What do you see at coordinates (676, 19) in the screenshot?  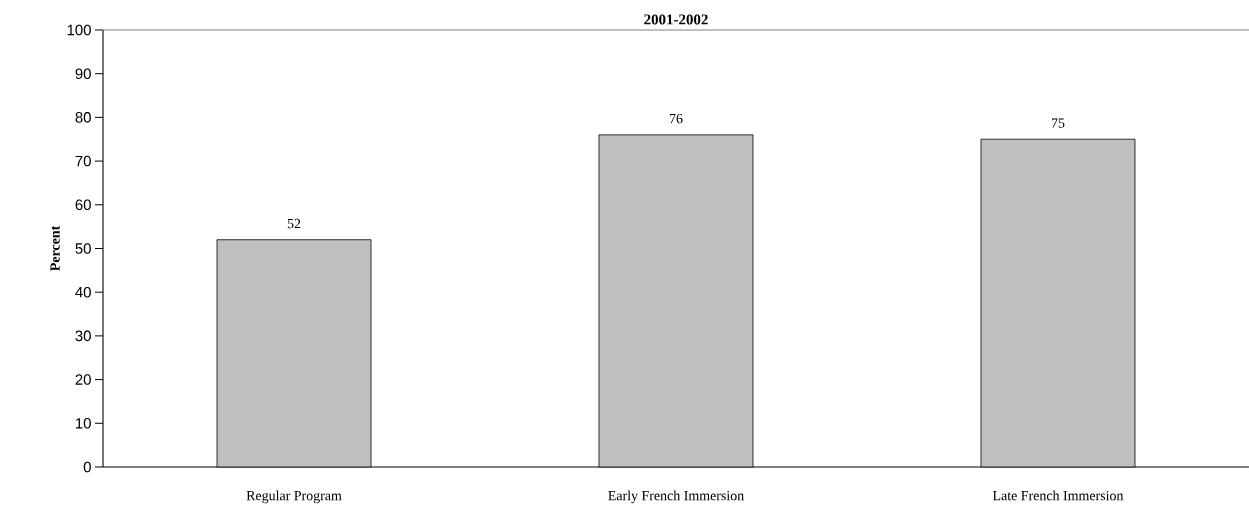 I see `chart-title: 2001-2002` at bounding box center [676, 19].